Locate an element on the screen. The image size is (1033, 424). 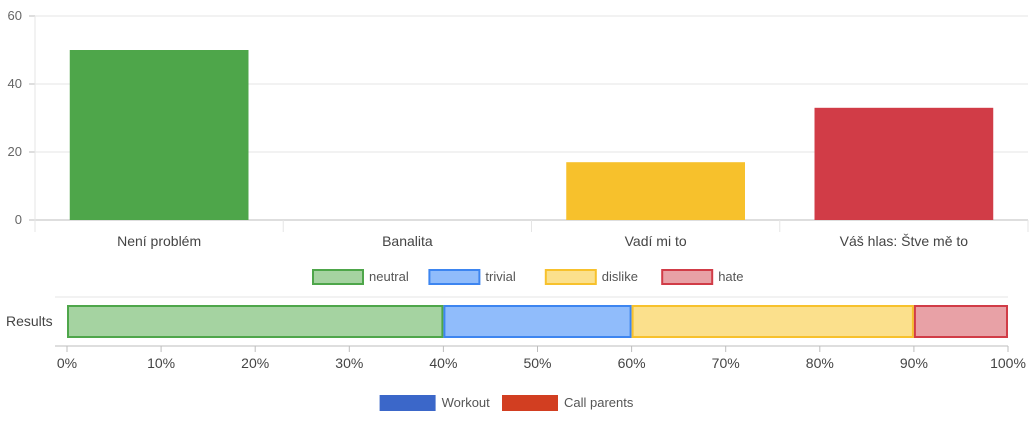
x-tick-label: 30% is located at coordinates (349, 363).